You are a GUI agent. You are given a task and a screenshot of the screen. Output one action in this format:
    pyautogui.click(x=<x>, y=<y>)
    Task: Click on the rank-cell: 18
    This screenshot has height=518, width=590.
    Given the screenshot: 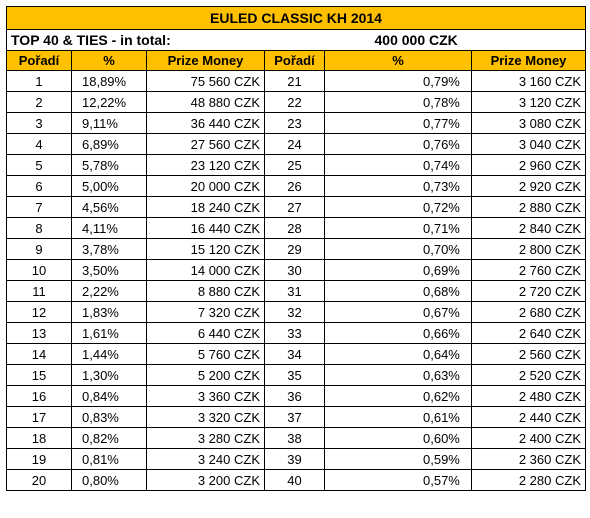 What is the action you would take?
    pyautogui.click(x=39, y=438)
    